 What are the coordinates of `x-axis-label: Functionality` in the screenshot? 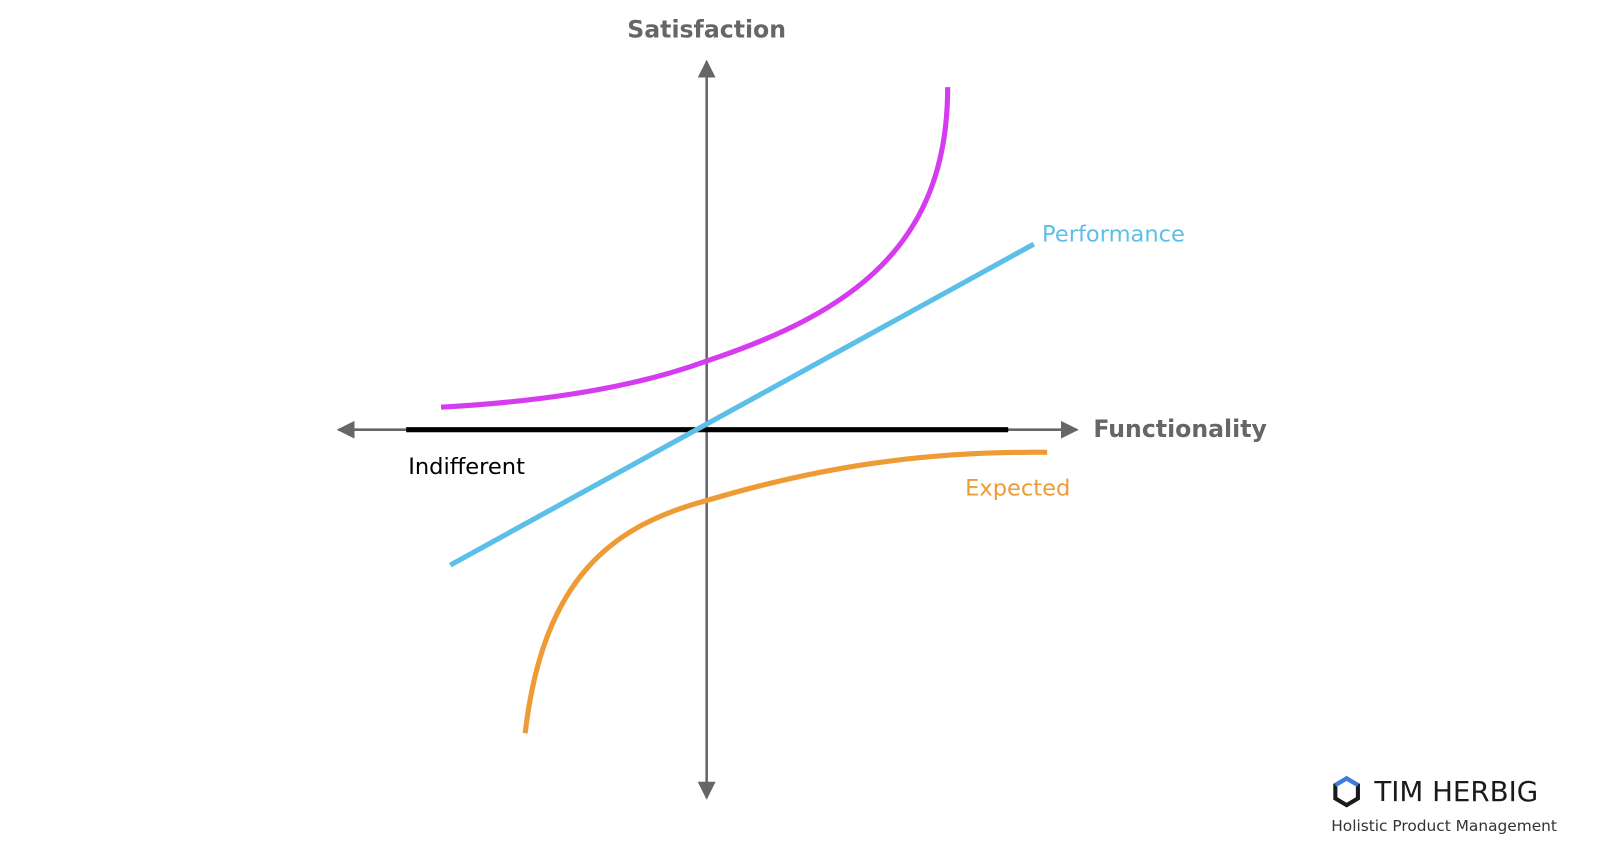 It's located at (1180, 429).